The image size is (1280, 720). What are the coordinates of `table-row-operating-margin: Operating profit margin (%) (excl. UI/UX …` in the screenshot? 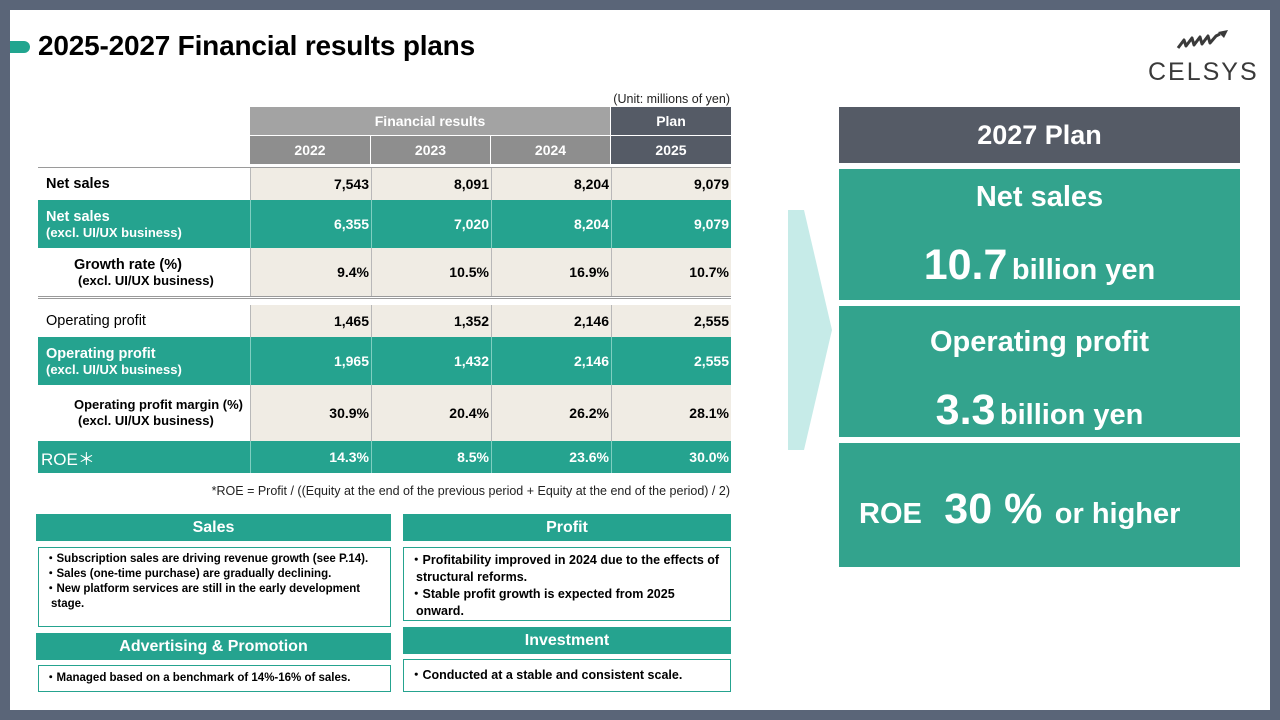 It's located at (384, 413).